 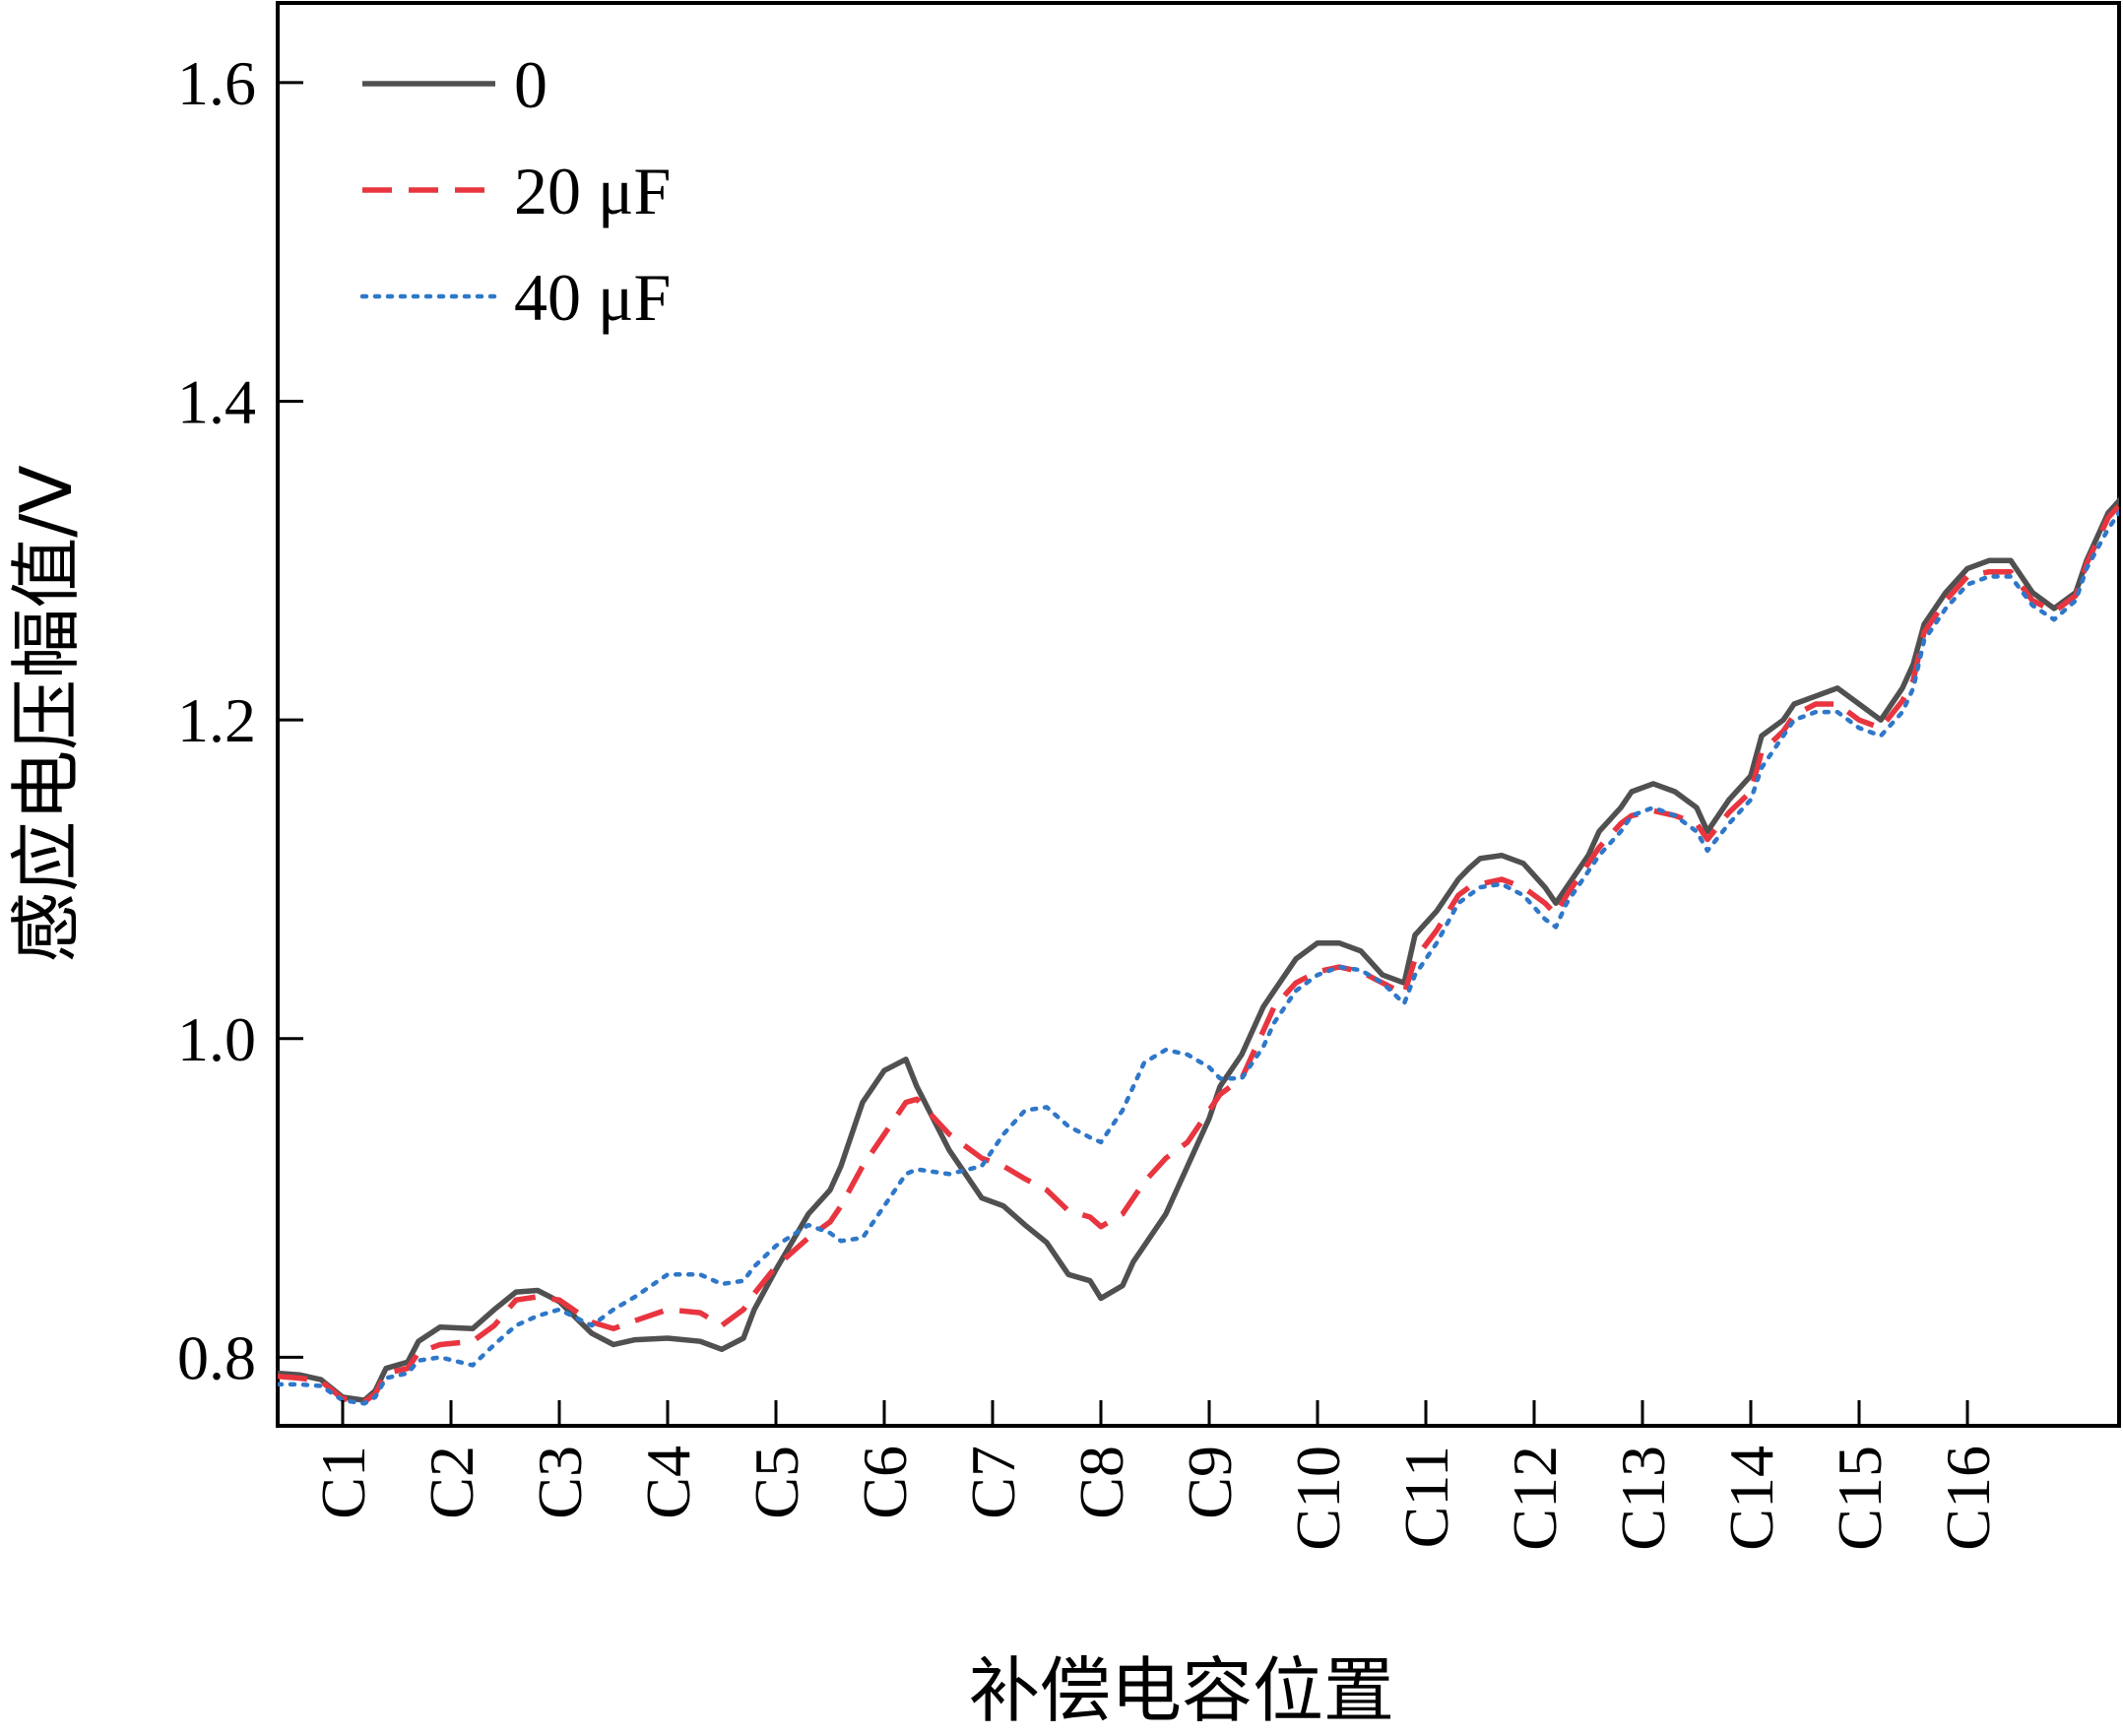 I want to click on x-tick-label: C9, so click(x=1210, y=1483).